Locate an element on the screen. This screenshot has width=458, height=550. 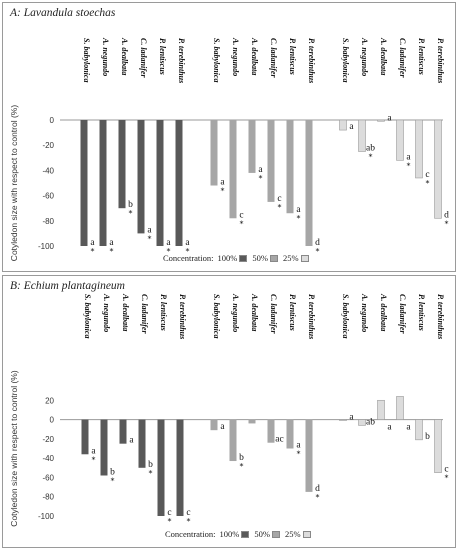
panel-species: Lavandula stoechas is located at coordinates (69, 13).